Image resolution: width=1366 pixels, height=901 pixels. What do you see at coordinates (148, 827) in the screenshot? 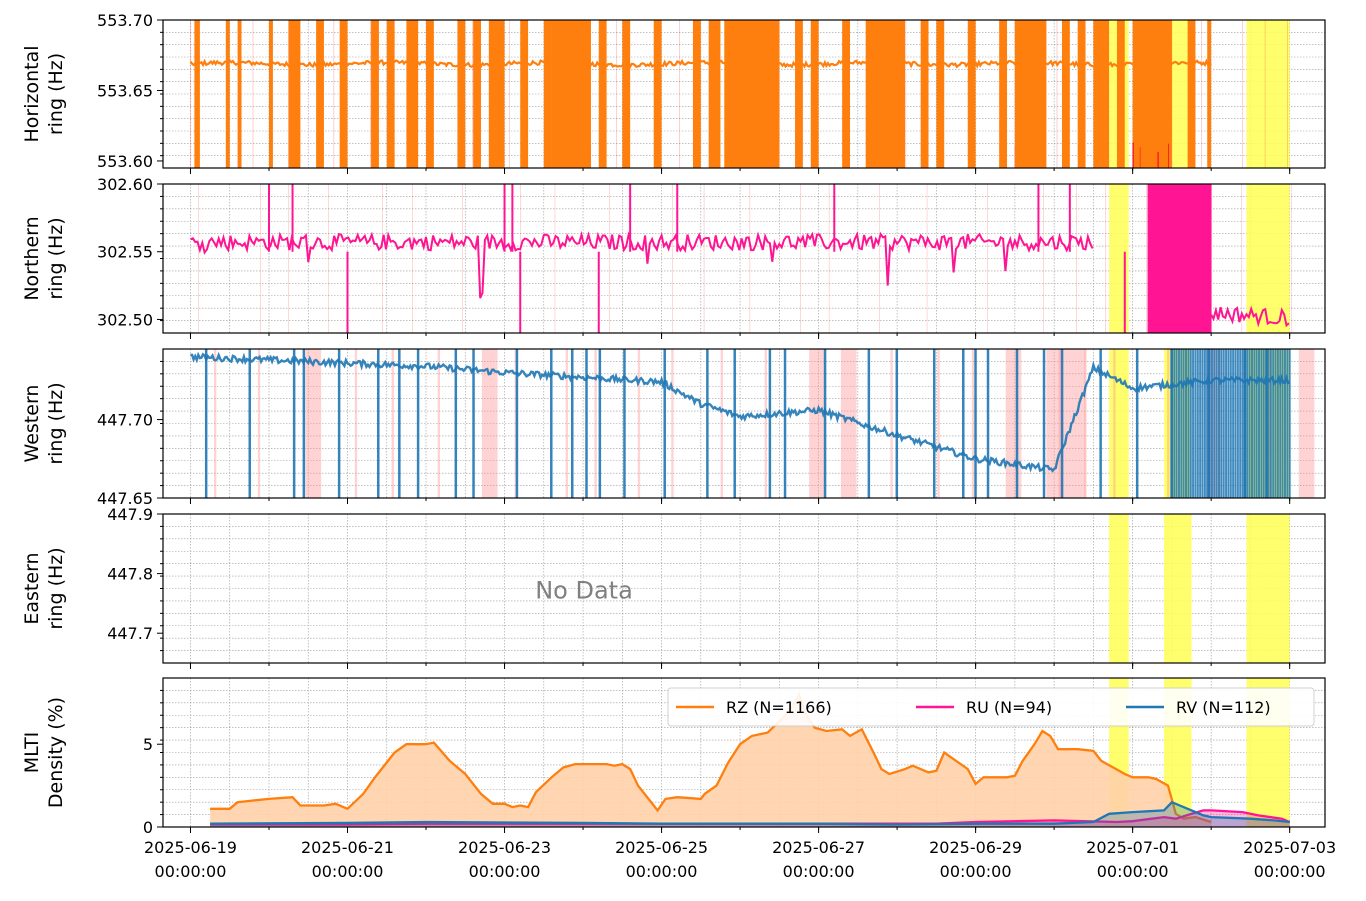
I see `y-tick-label: 0` at bounding box center [148, 827].